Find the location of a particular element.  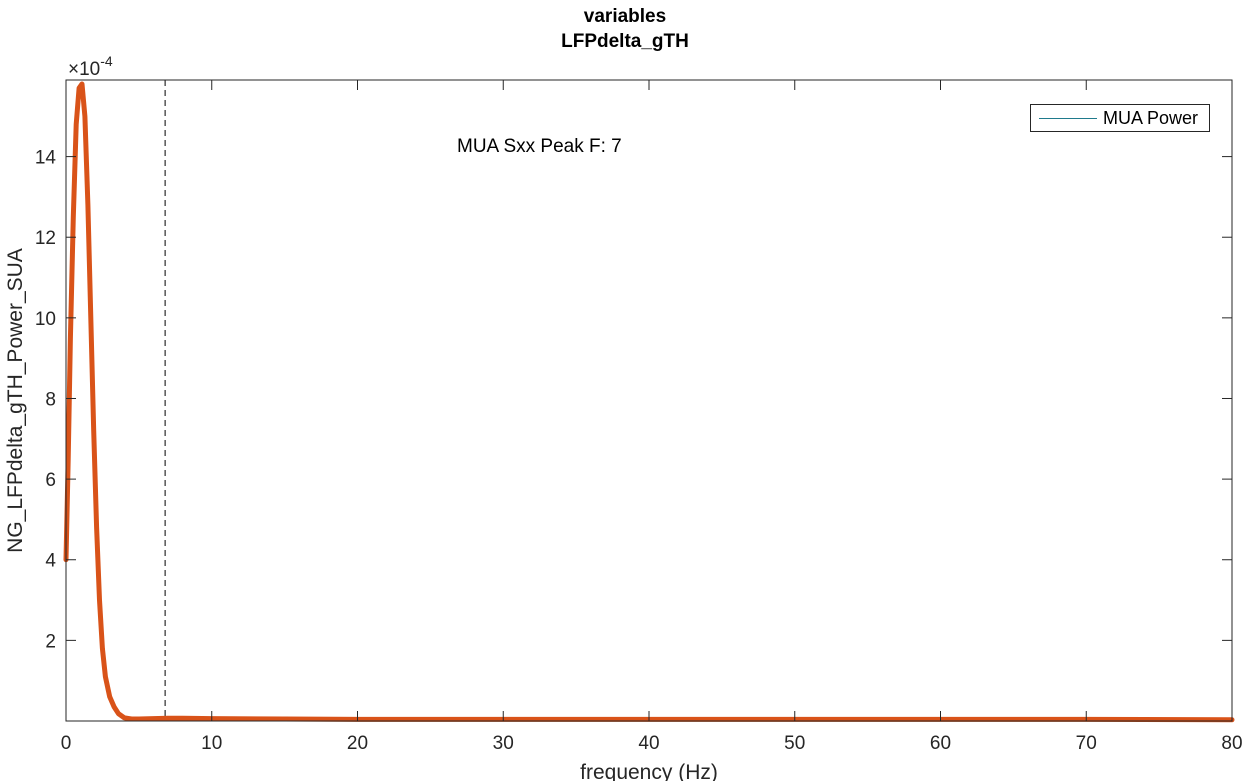

chart-title: variables is located at coordinates (625, 16).